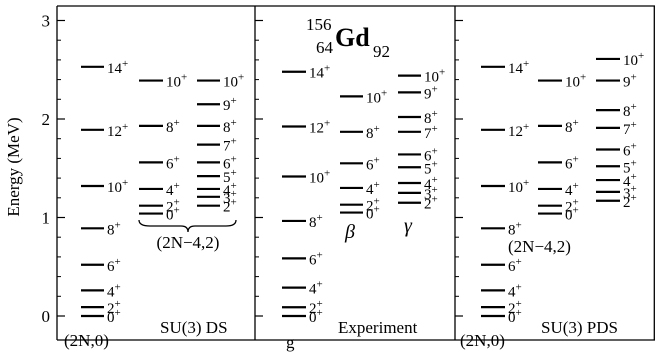 The height and width of the screenshot is (356, 655). Describe the element at coordinates (290, 342) in the screenshot. I see `band-label: g` at that location.